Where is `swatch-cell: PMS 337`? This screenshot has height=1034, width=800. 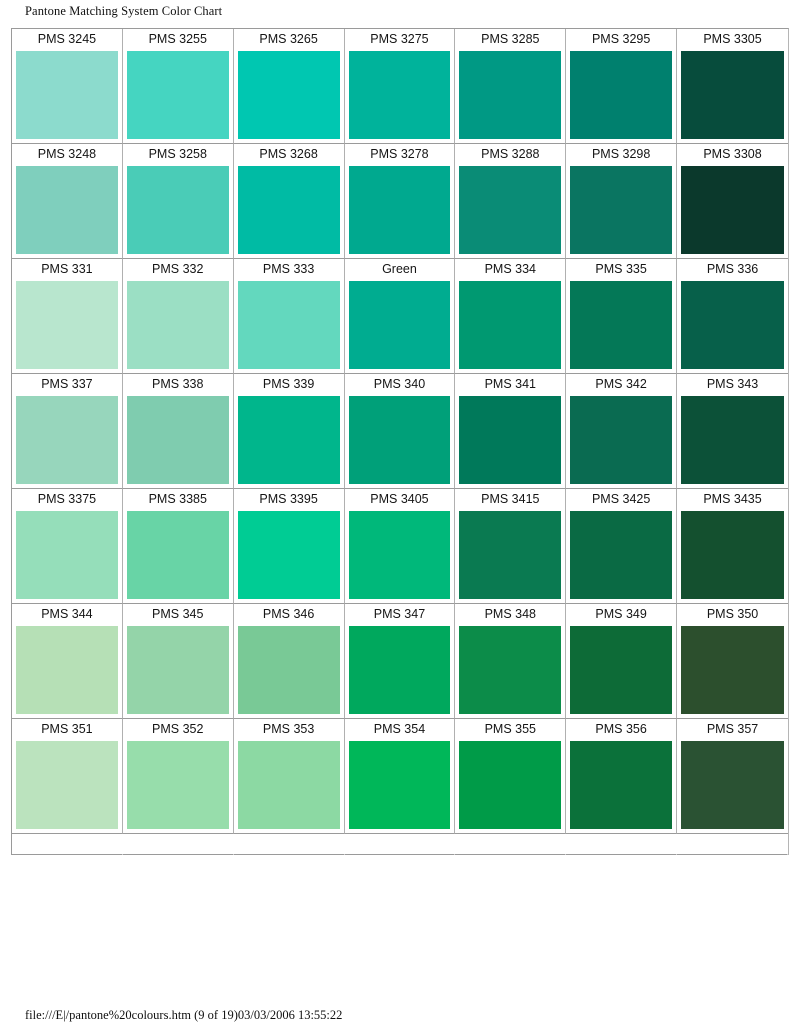 swatch-cell: PMS 337 is located at coordinates (67, 431).